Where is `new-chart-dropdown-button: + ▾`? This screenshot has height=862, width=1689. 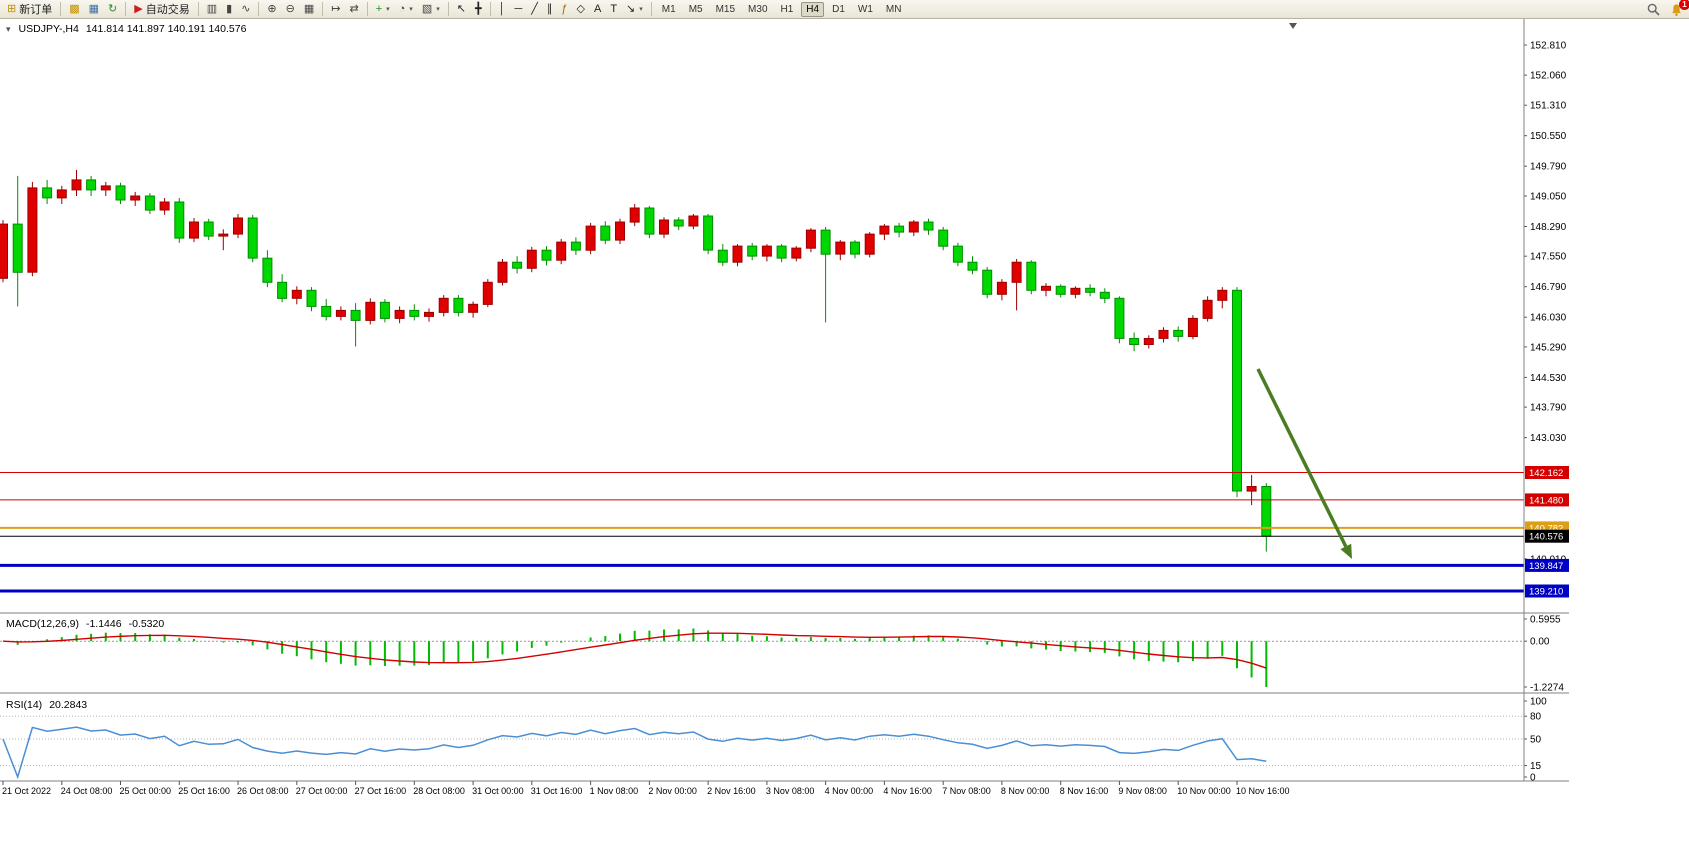 new-chart-dropdown-button: + ▾ is located at coordinates (383, 9).